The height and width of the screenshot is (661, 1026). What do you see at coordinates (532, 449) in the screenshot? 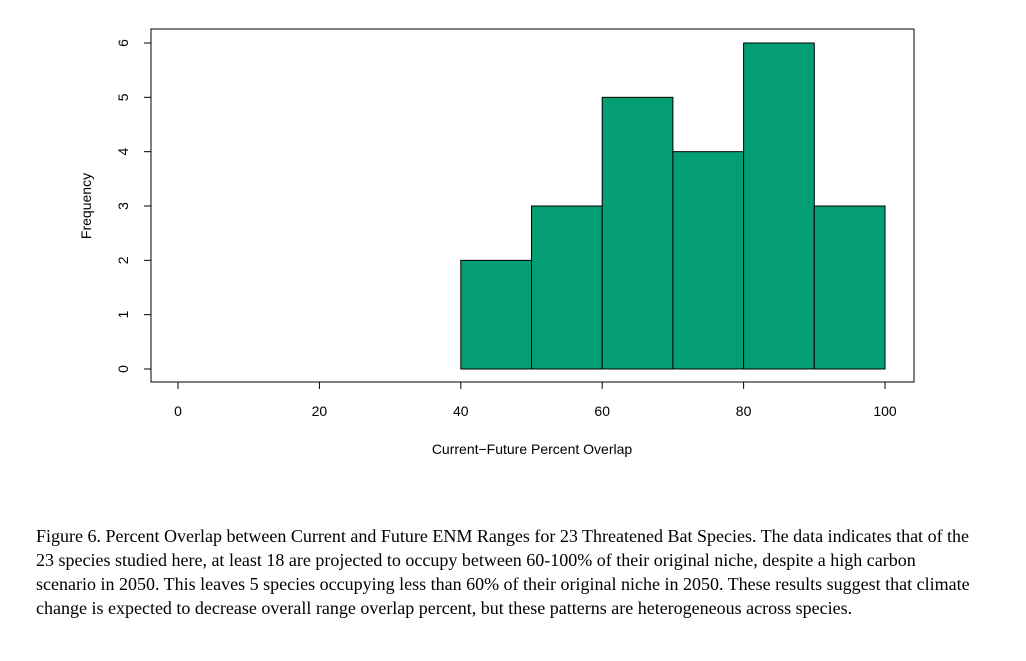
I see `x-axis-label: Current−Future Percent Overlap` at bounding box center [532, 449].